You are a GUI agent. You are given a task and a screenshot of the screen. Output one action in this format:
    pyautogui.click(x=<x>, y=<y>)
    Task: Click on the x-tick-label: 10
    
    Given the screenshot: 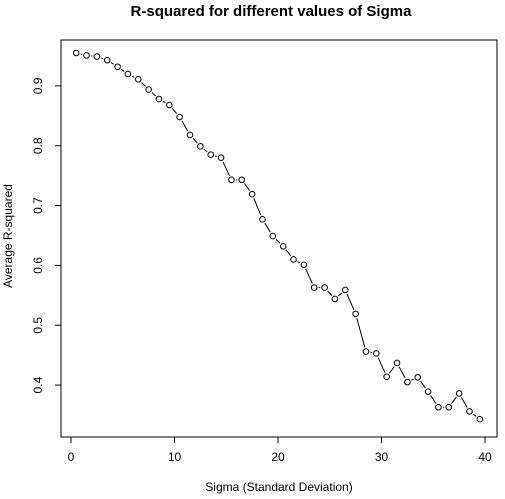 What is the action you would take?
    pyautogui.click(x=175, y=457)
    